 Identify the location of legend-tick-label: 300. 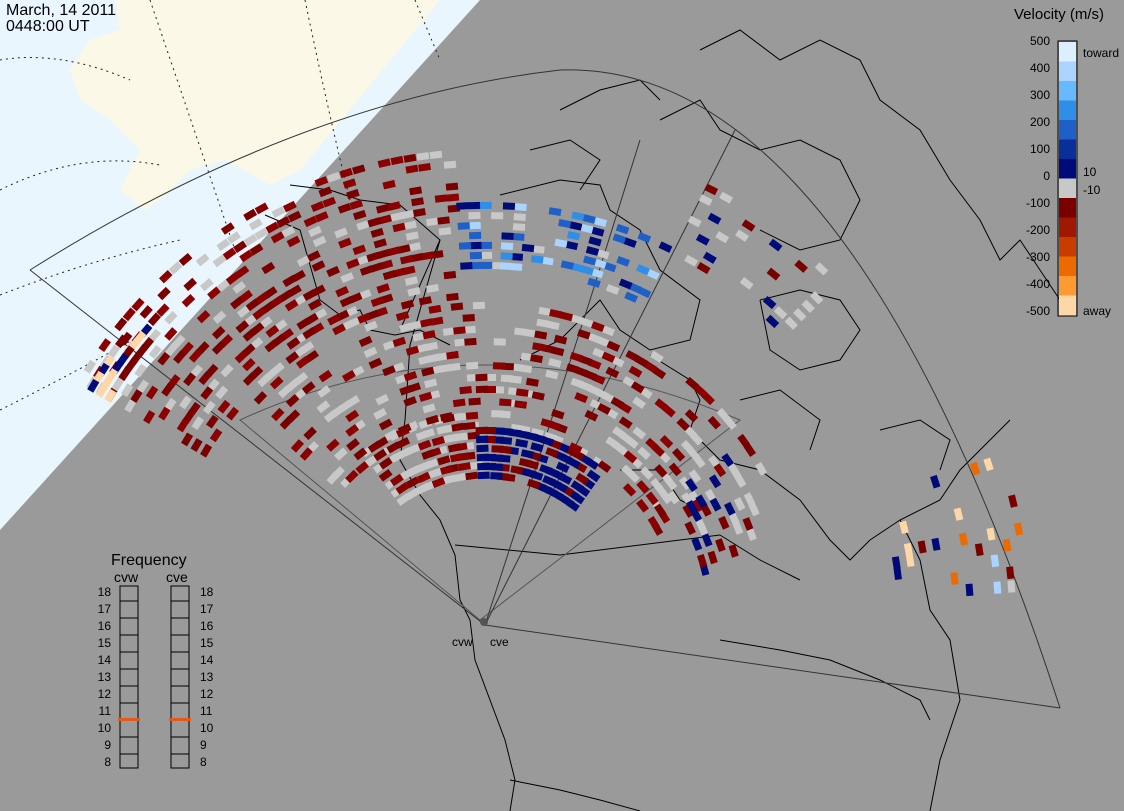
(1040, 95).